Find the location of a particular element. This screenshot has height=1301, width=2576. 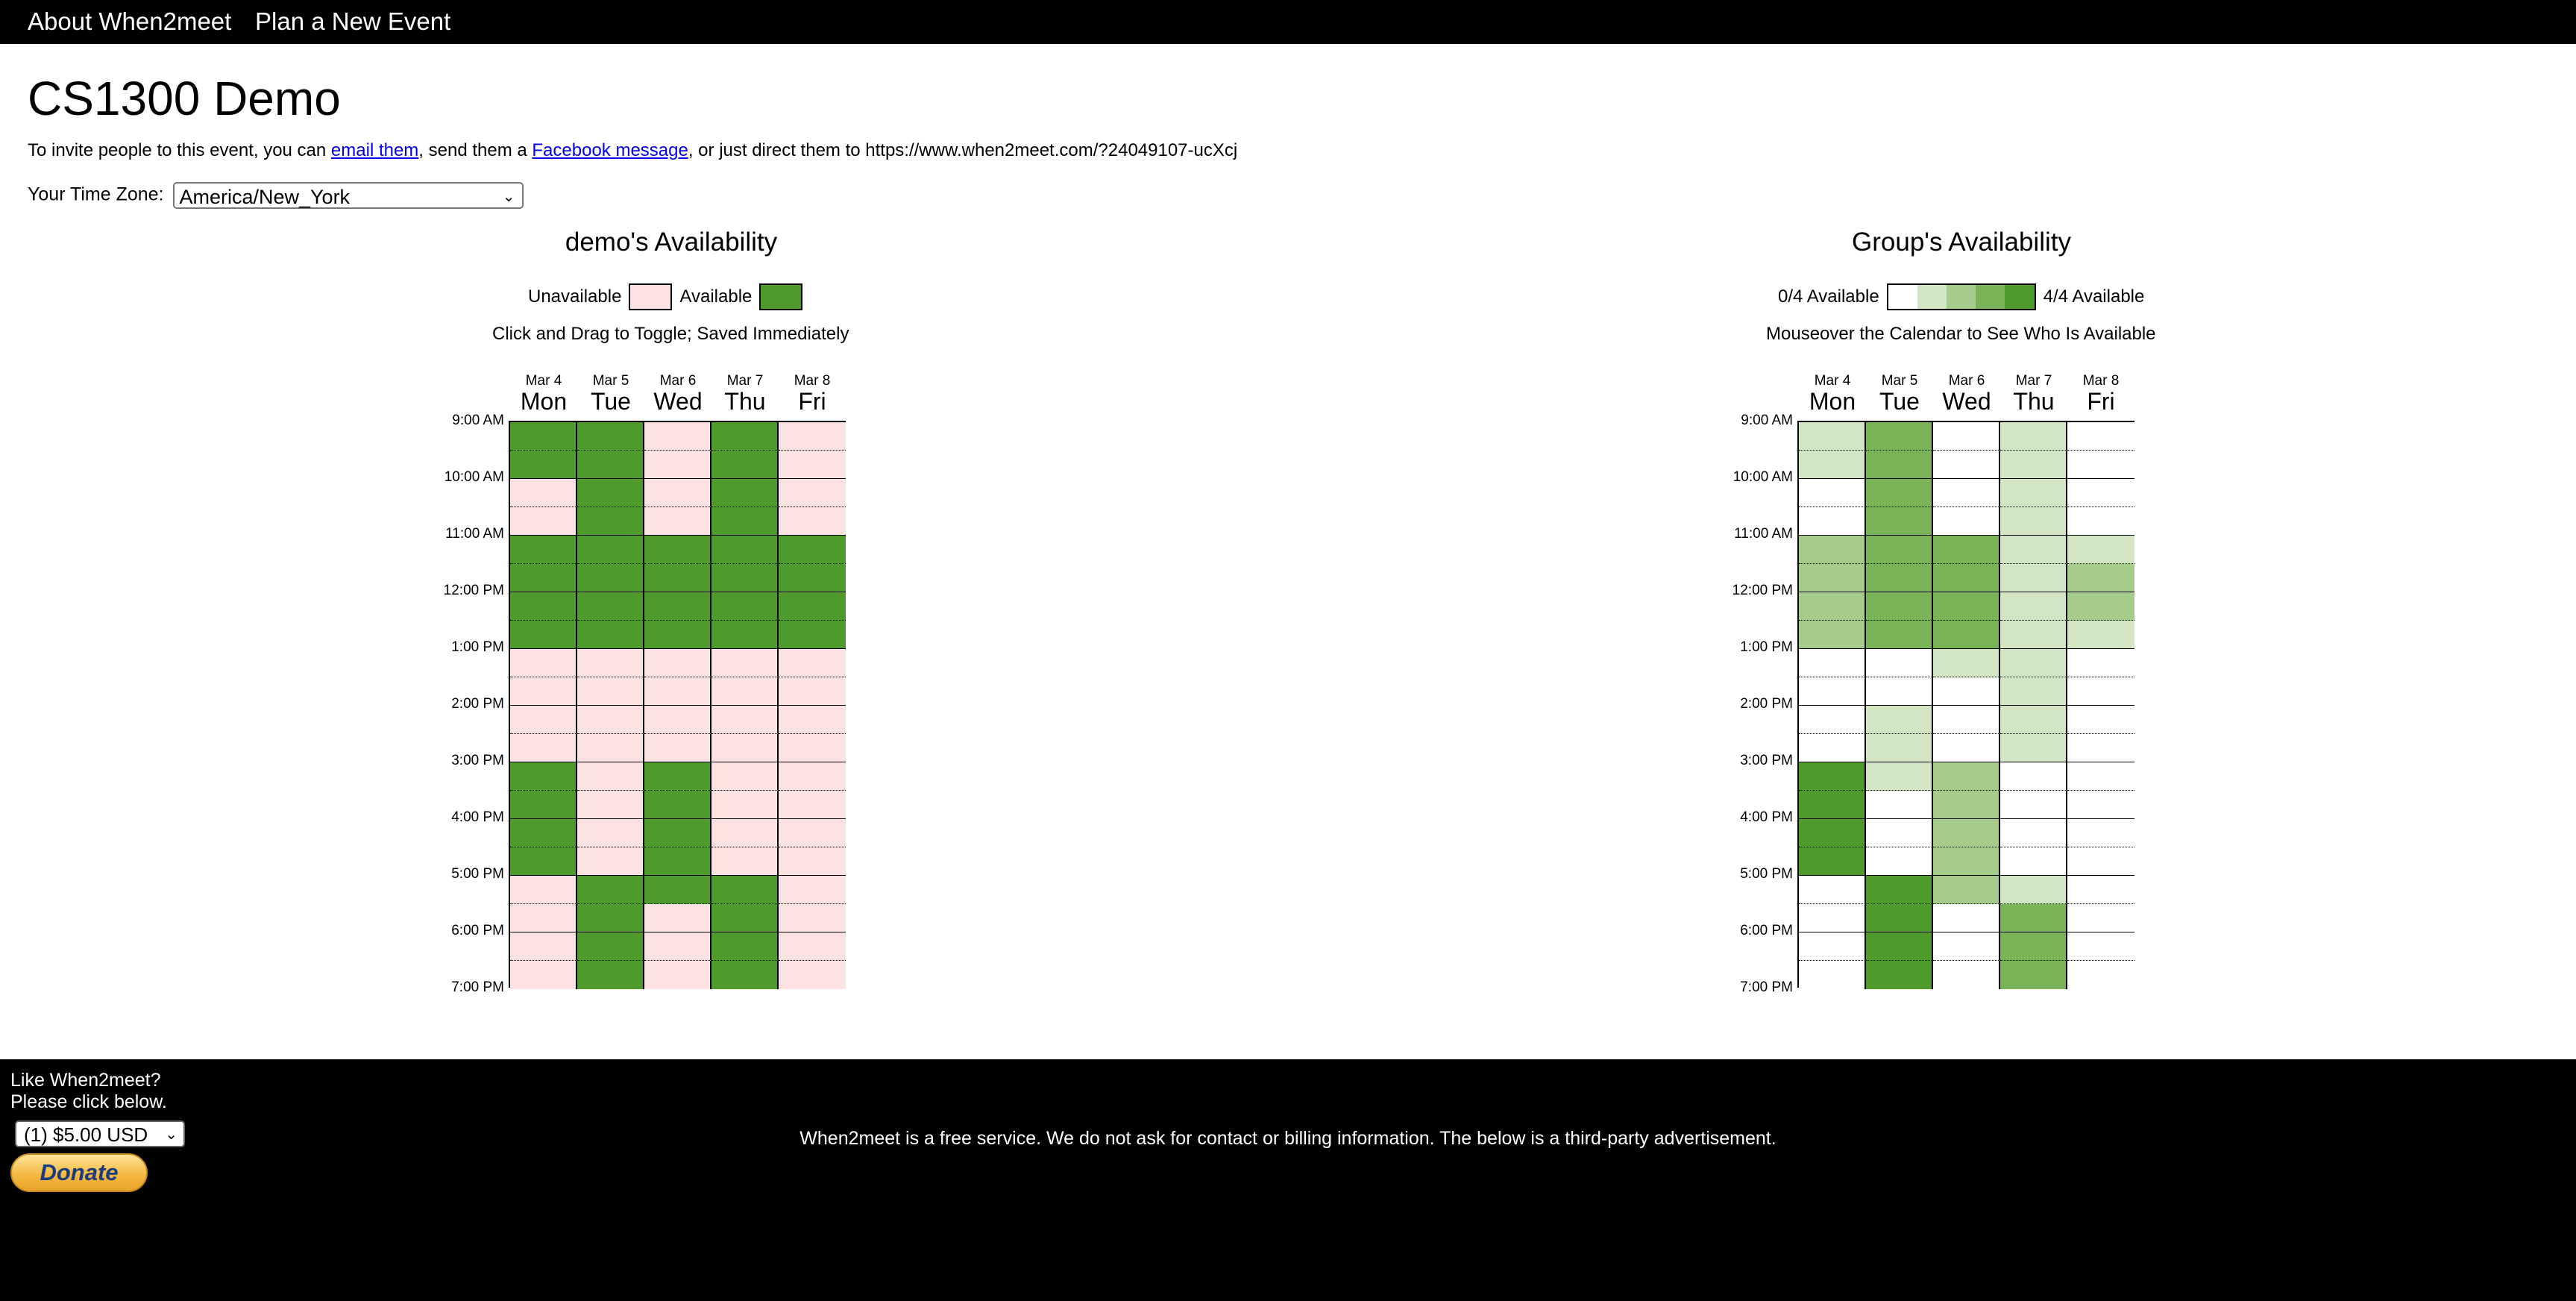

group-availability-grid is located at coordinates (1965, 705).